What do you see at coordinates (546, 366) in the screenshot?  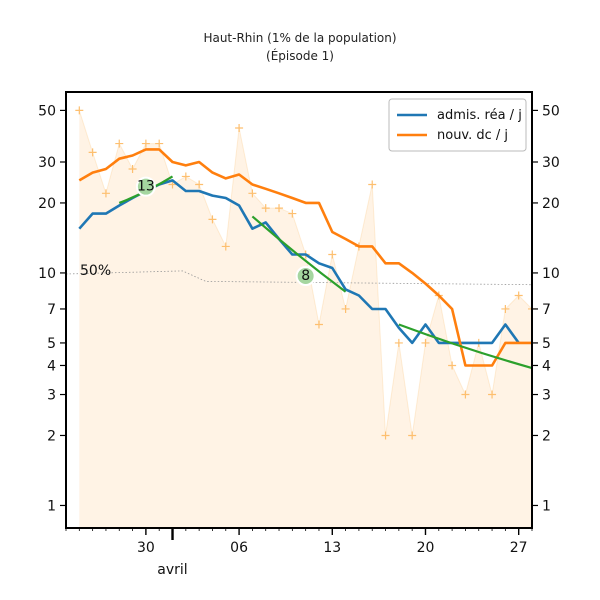 I see `y-tick-label-right: 4` at bounding box center [546, 366].